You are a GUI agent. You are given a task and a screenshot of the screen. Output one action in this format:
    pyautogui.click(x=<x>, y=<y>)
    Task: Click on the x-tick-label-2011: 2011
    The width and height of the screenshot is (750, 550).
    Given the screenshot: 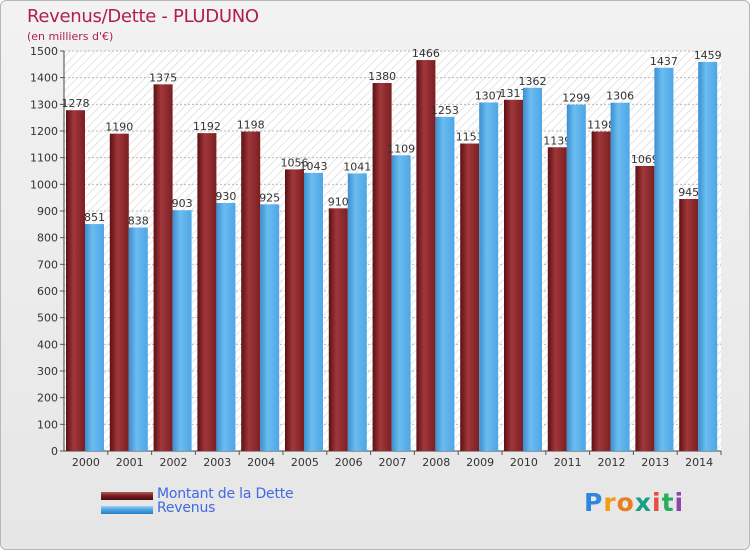 What is the action you would take?
    pyautogui.click(x=568, y=462)
    